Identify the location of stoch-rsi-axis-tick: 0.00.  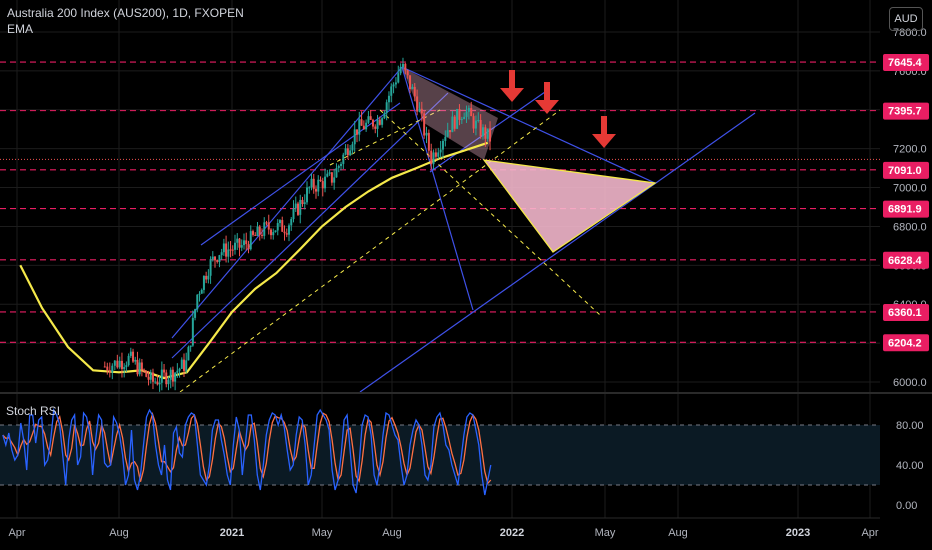
(906, 506).